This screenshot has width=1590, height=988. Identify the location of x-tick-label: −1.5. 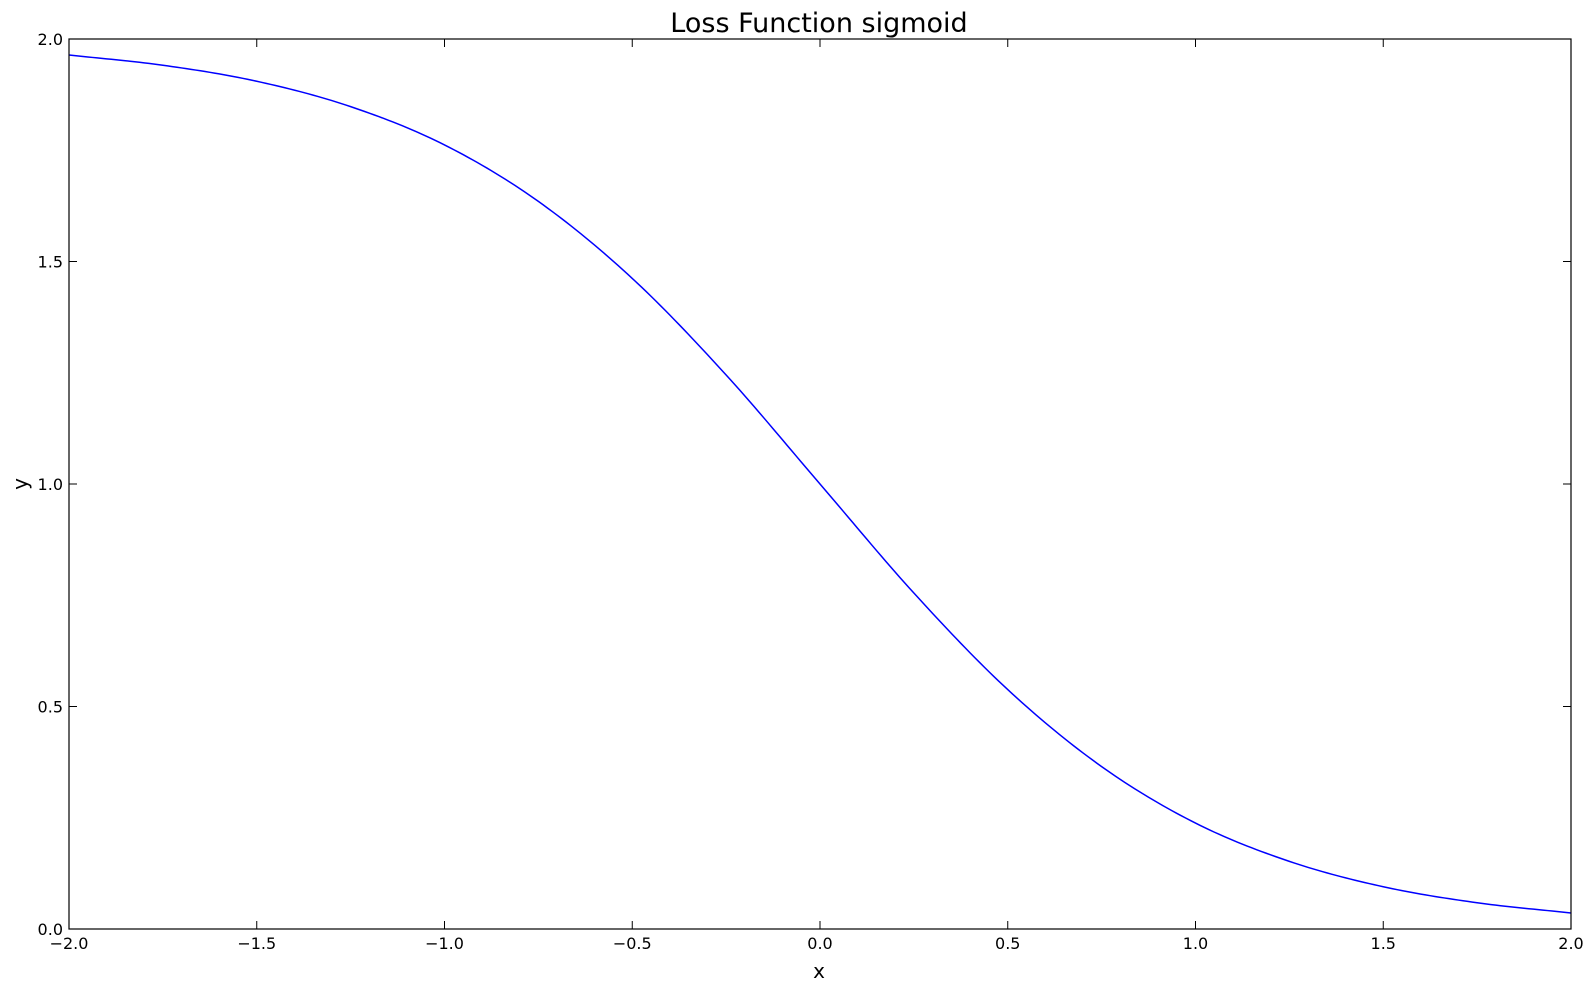
(256, 943).